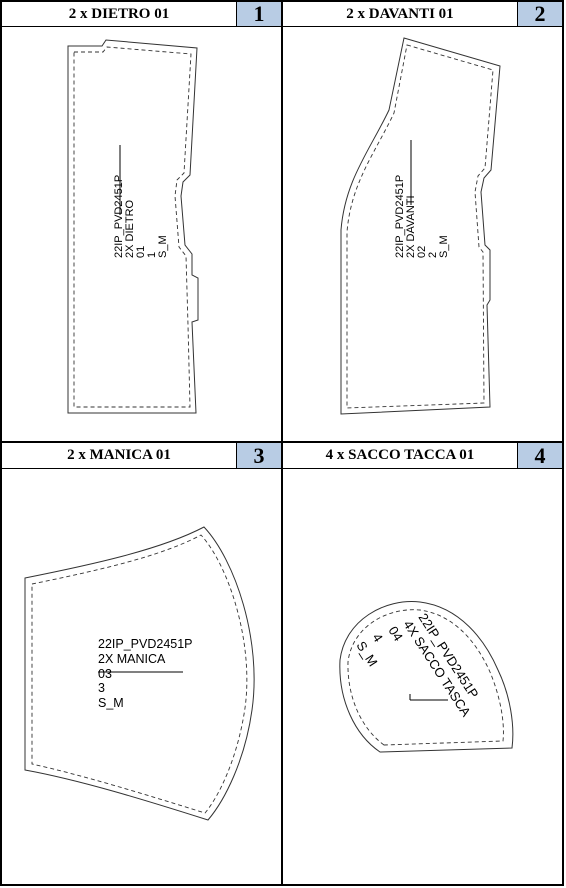 Image resolution: width=566 pixels, height=888 pixels. What do you see at coordinates (400, 455) in the screenshot?
I see `cell-title: 4 x SACCO TACCA 01` at bounding box center [400, 455].